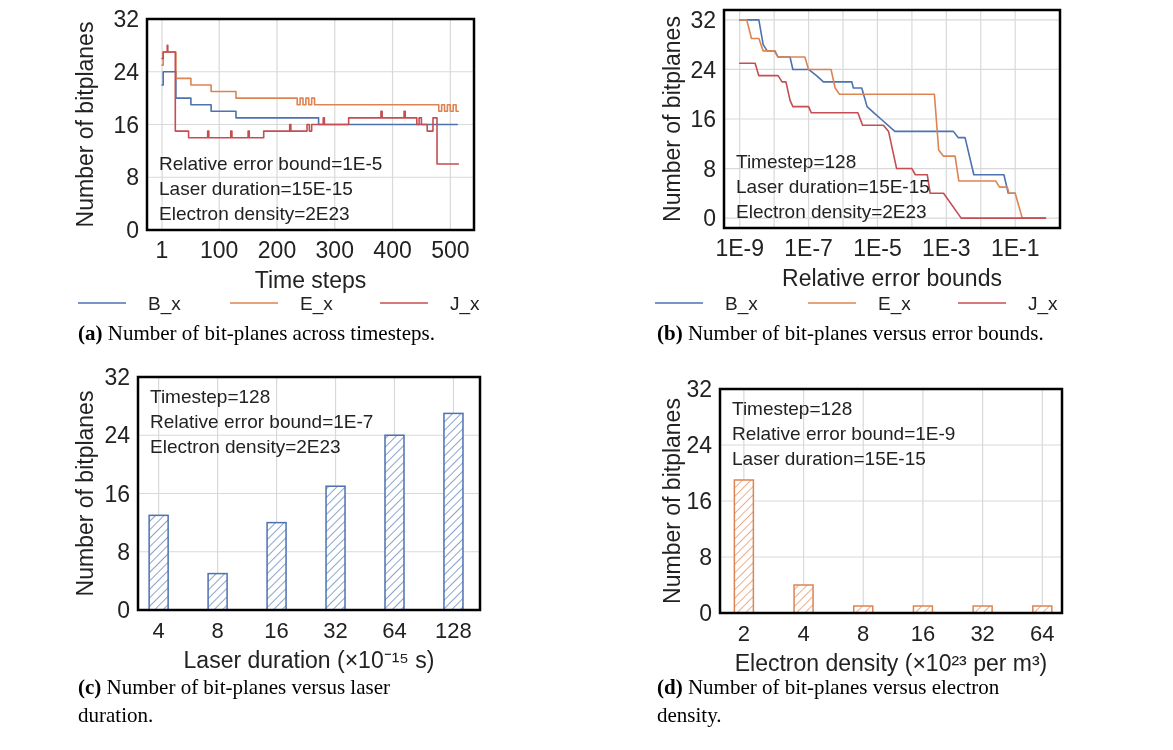 Image resolution: width=1173 pixels, height=750 pixels. What do you see at coordinates (1015, 248) in the screenshot?
I see `x-tick-label: 1E-1` at bounding box center [1015, 248].